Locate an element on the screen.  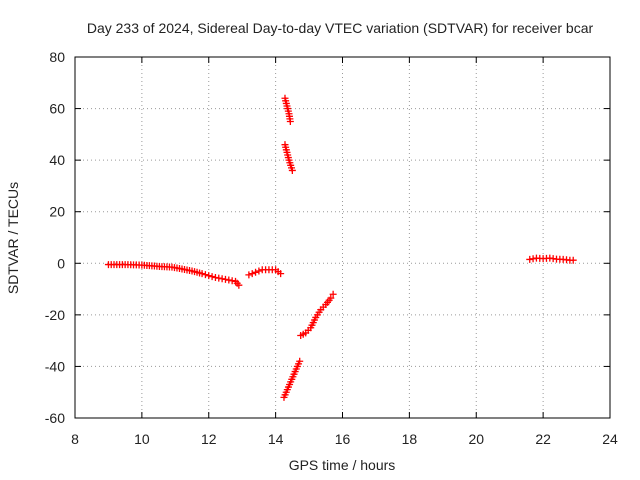
y-tick-label: 80 is located at coordinates (57, 57).